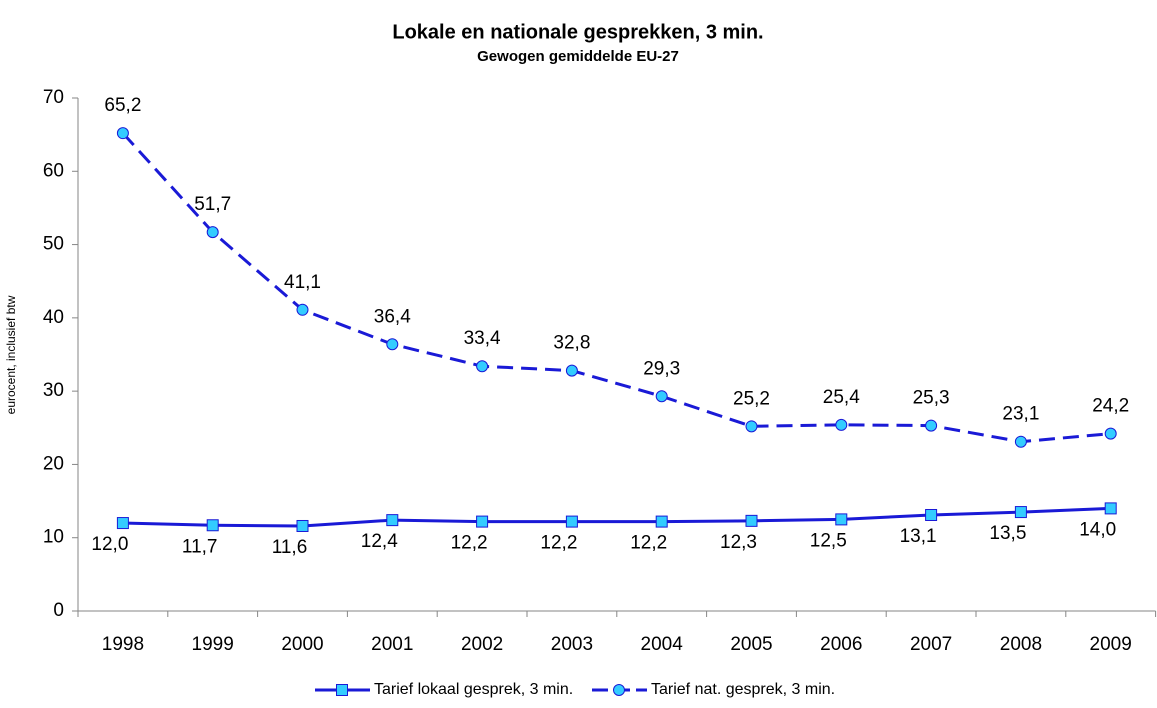 This screenshot has width=1157, height=708. I want to click on y-axis-label: eurocent, inclusief btw, so click(11, 354).